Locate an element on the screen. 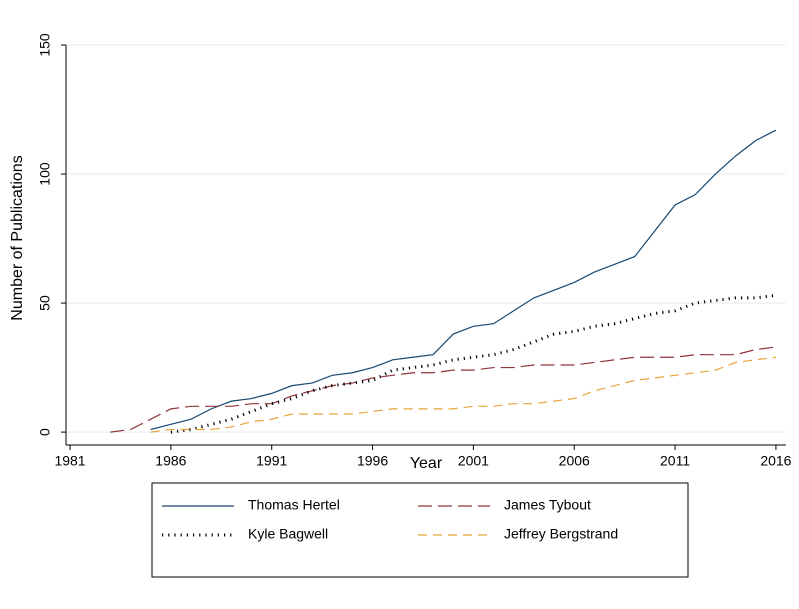  y-axis-label: Number of Publications is located at coordinates (17, 237).